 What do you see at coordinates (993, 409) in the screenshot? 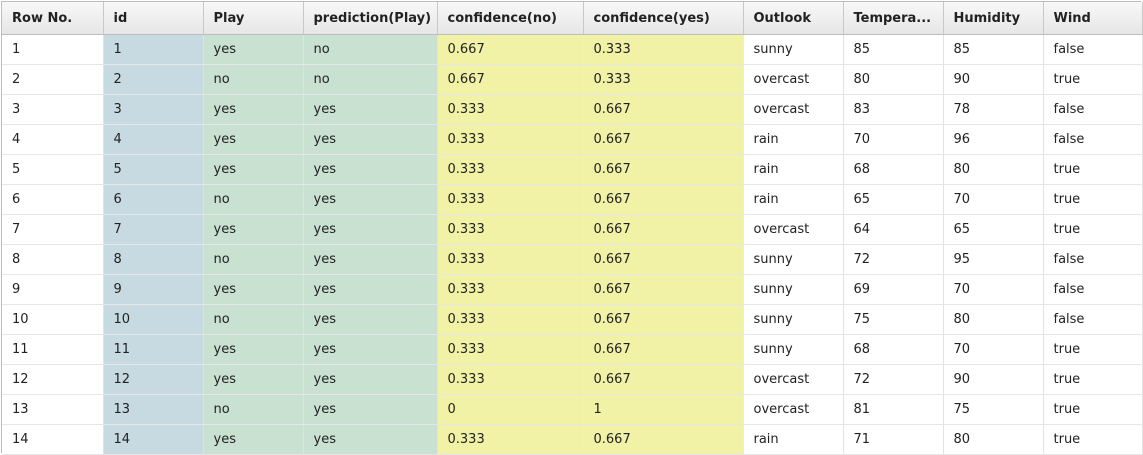
I see `cell-humidity: 75` at bounding box center [993, 409].